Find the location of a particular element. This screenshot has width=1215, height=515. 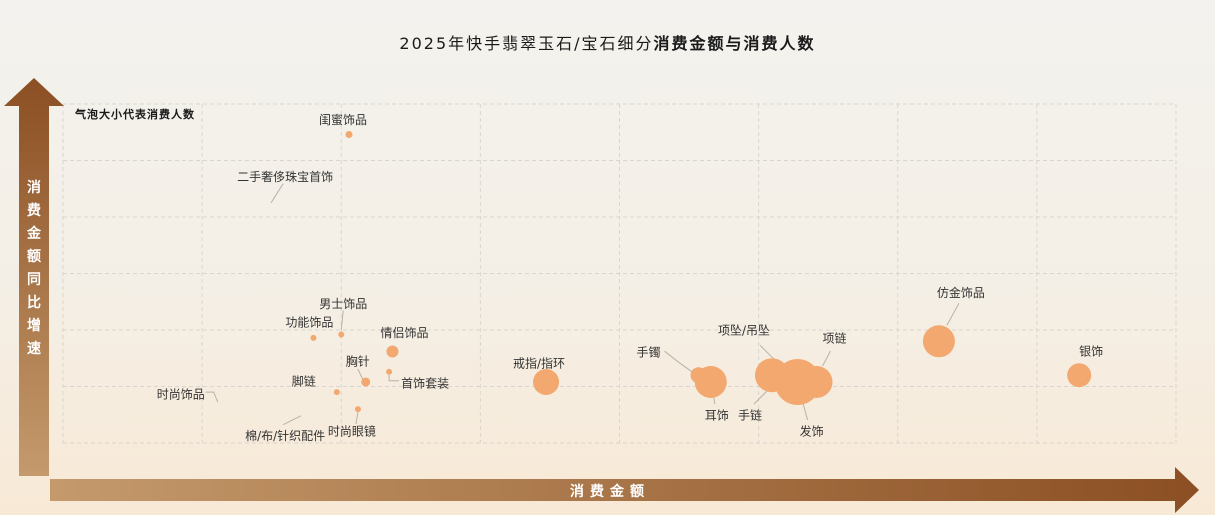

bubble-label: 功能饰品 is located at coordinates (309, 322).